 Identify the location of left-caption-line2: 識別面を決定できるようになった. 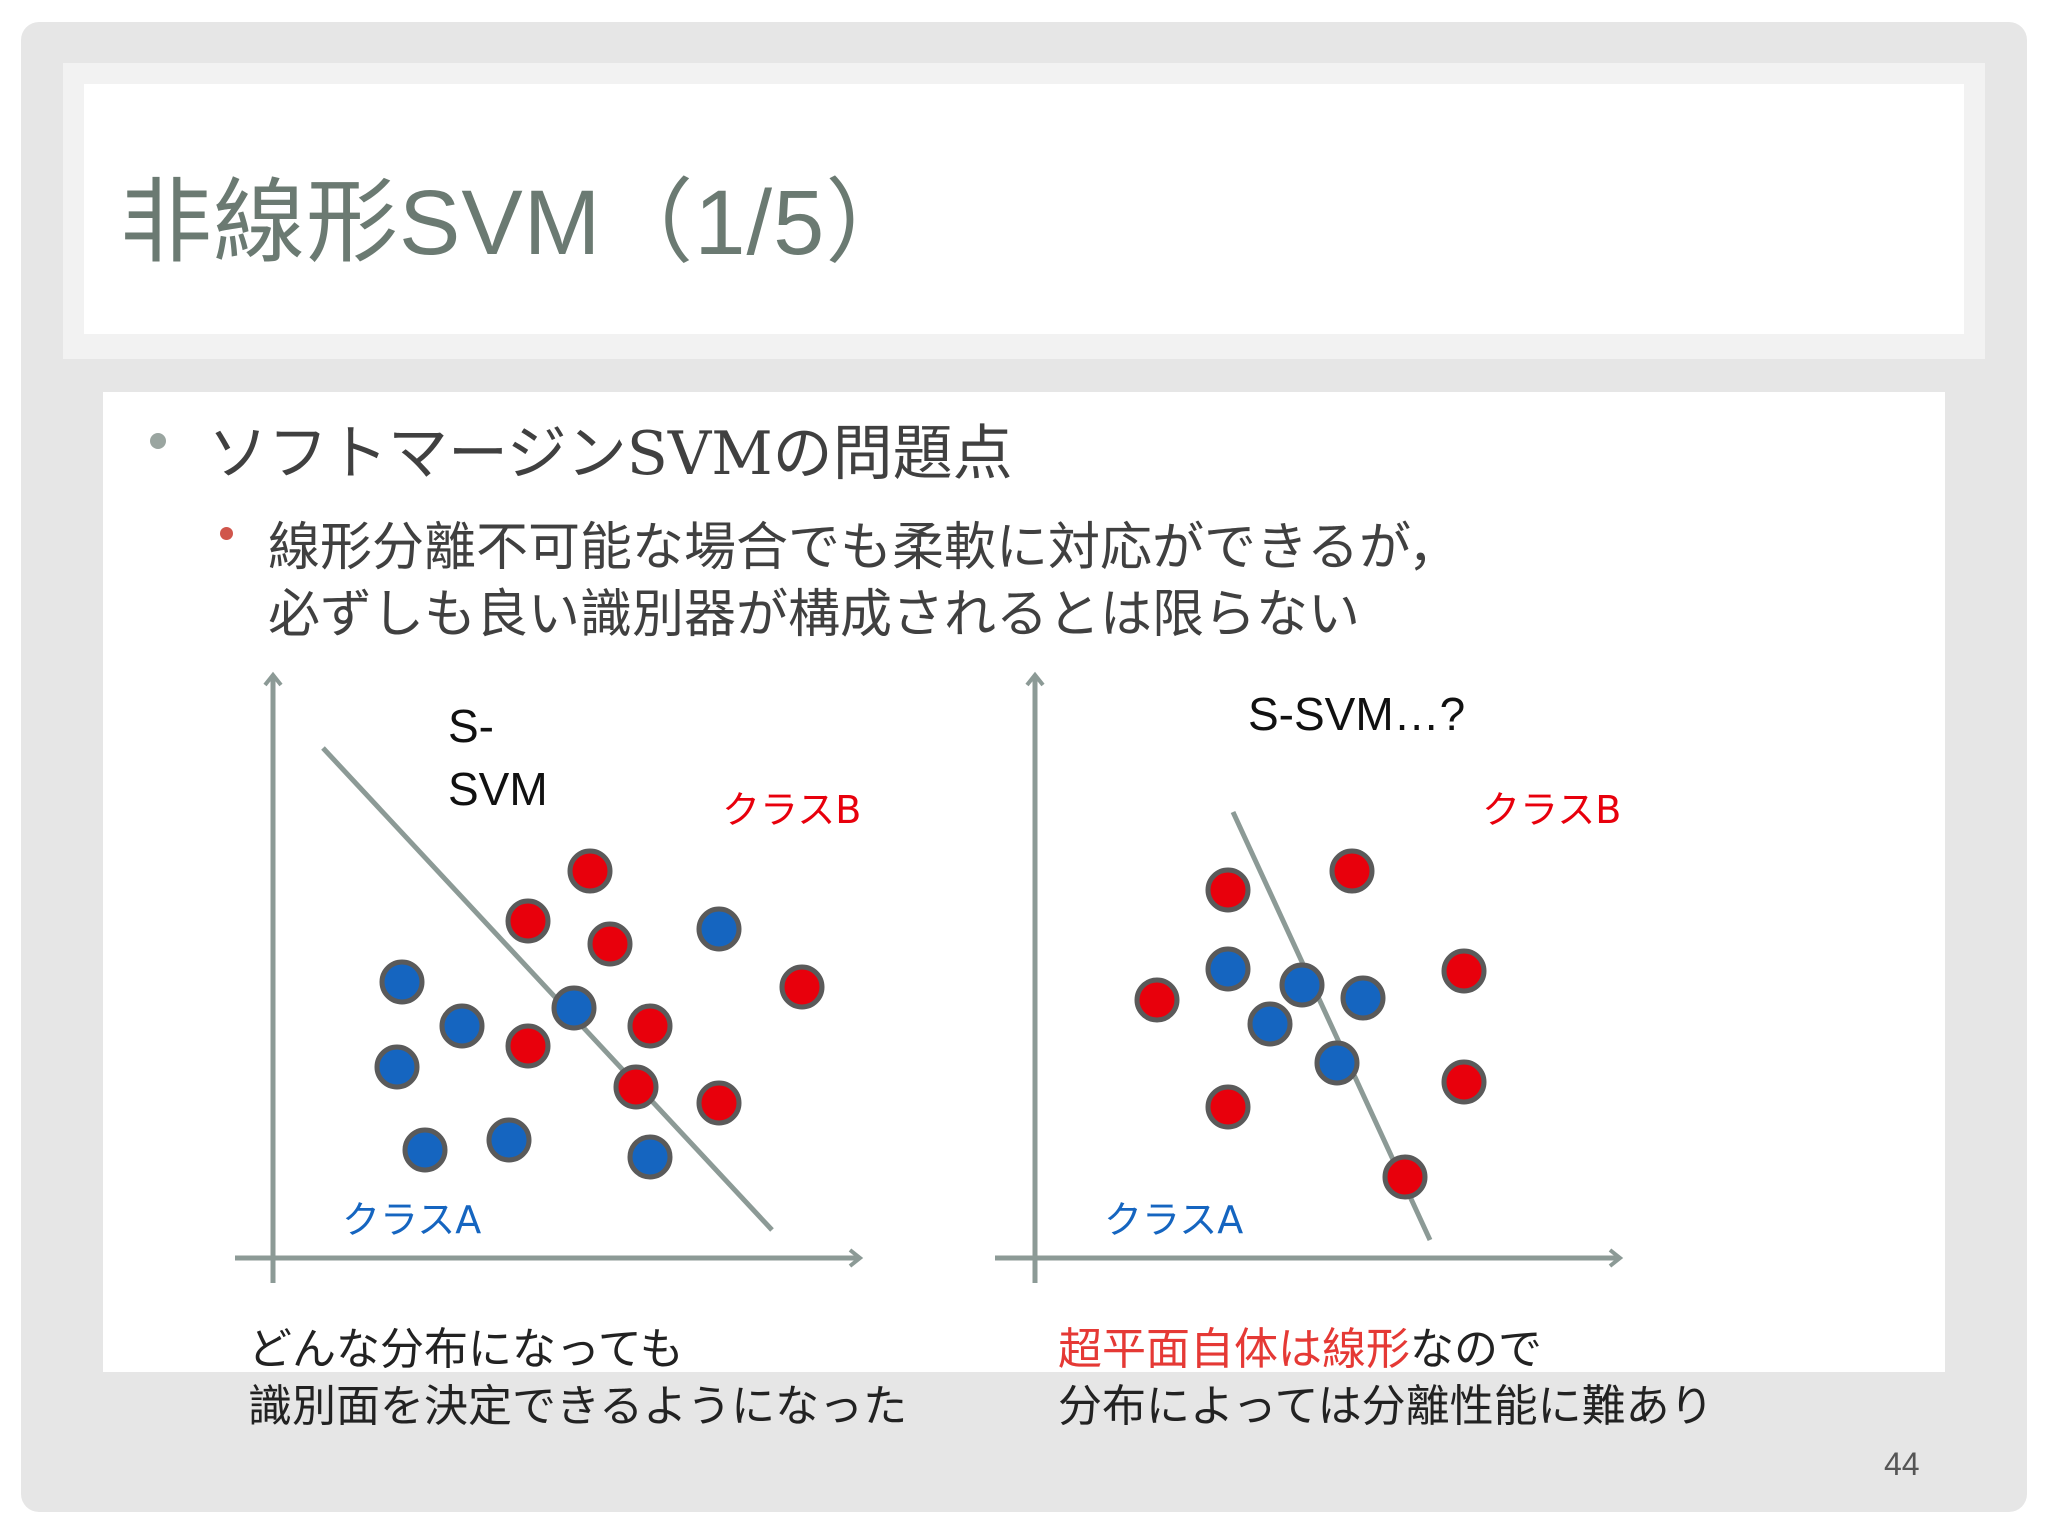
(578, 1406).